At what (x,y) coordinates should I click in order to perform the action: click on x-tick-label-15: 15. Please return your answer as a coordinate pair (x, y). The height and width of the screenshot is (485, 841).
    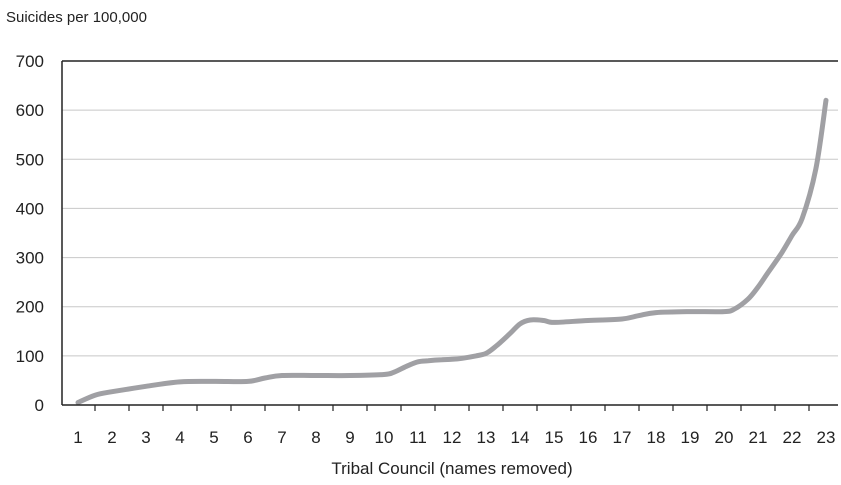
    Looking at the image, I should click on (554, 437).